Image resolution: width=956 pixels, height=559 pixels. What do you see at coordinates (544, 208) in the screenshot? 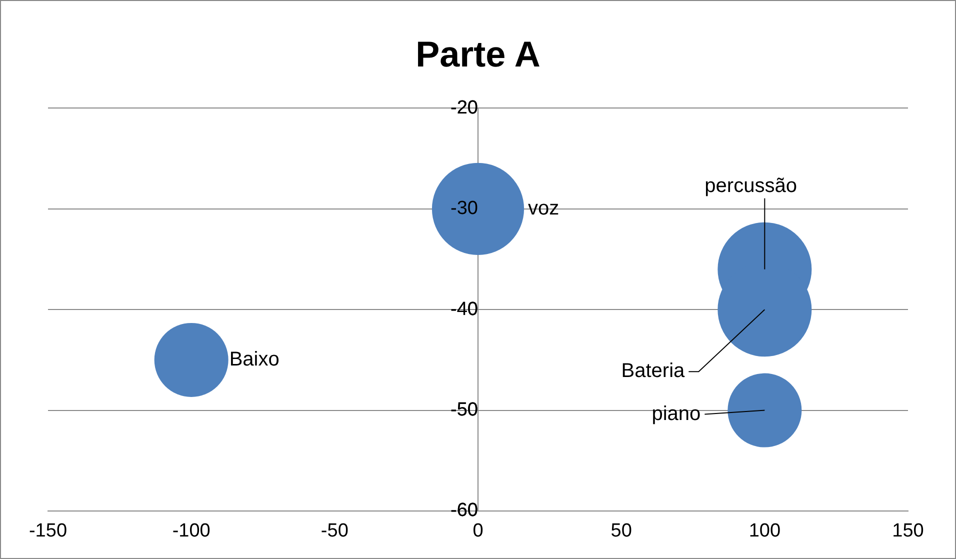
I see `annotation: voz` at bounding box center [544, 208].